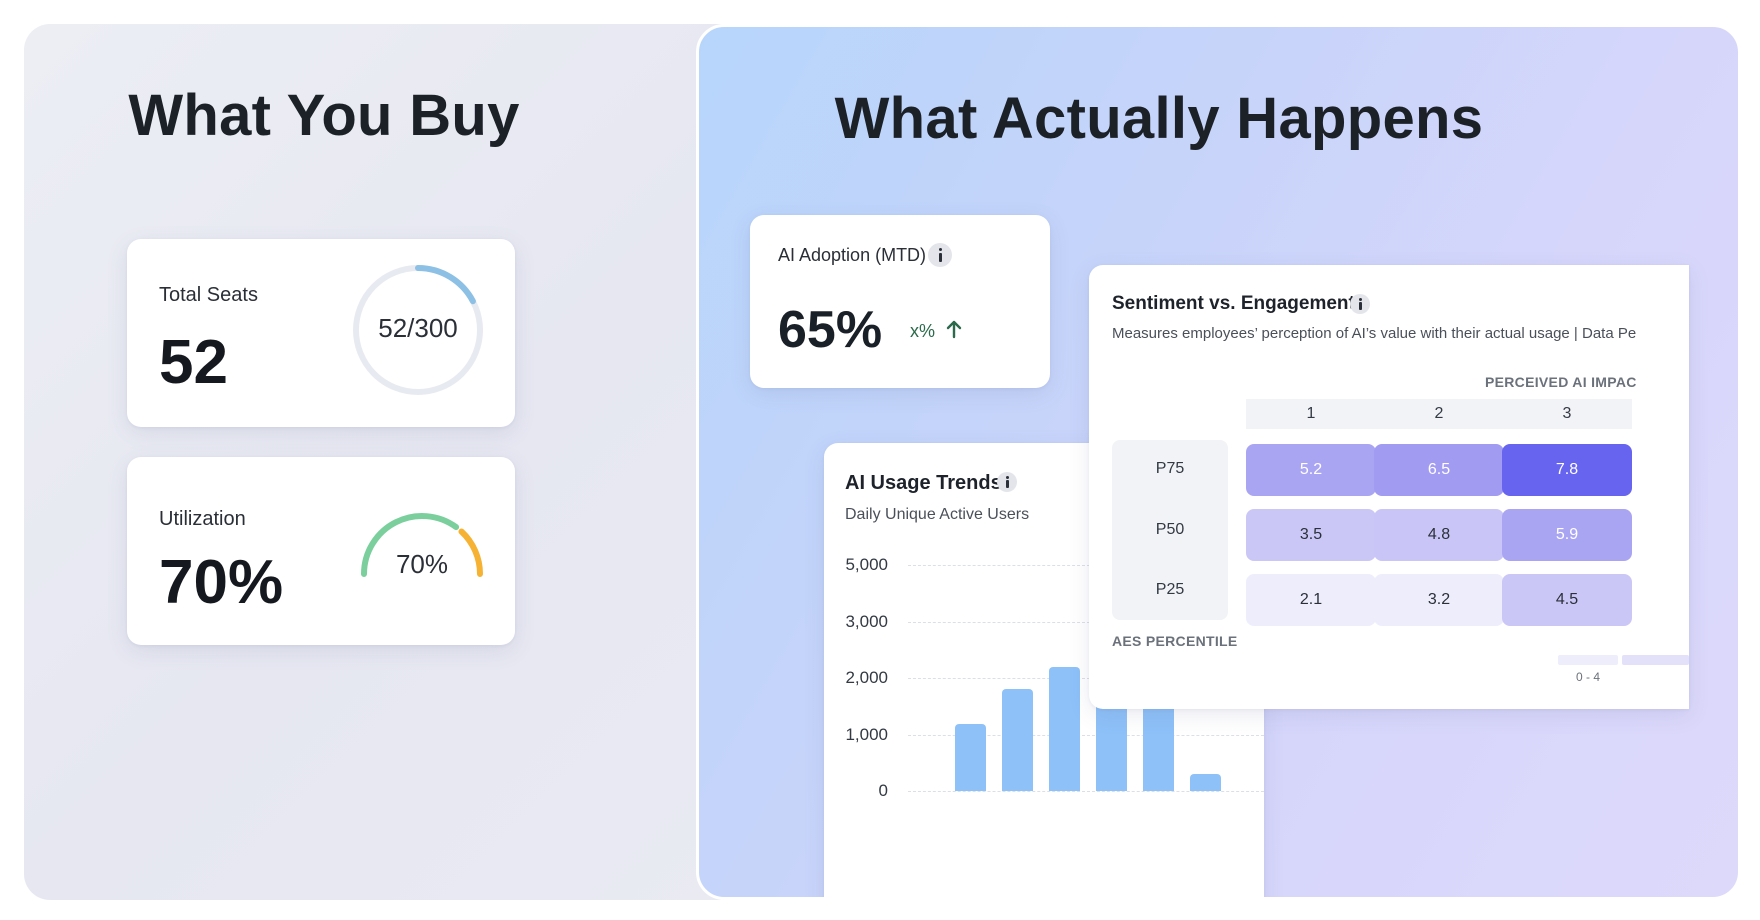 The height and width of the screenshot is (920, 1760). Describe the element at coordinates (1170, 589) in the screenshot. I see `row-label-p25: P25` at that location.